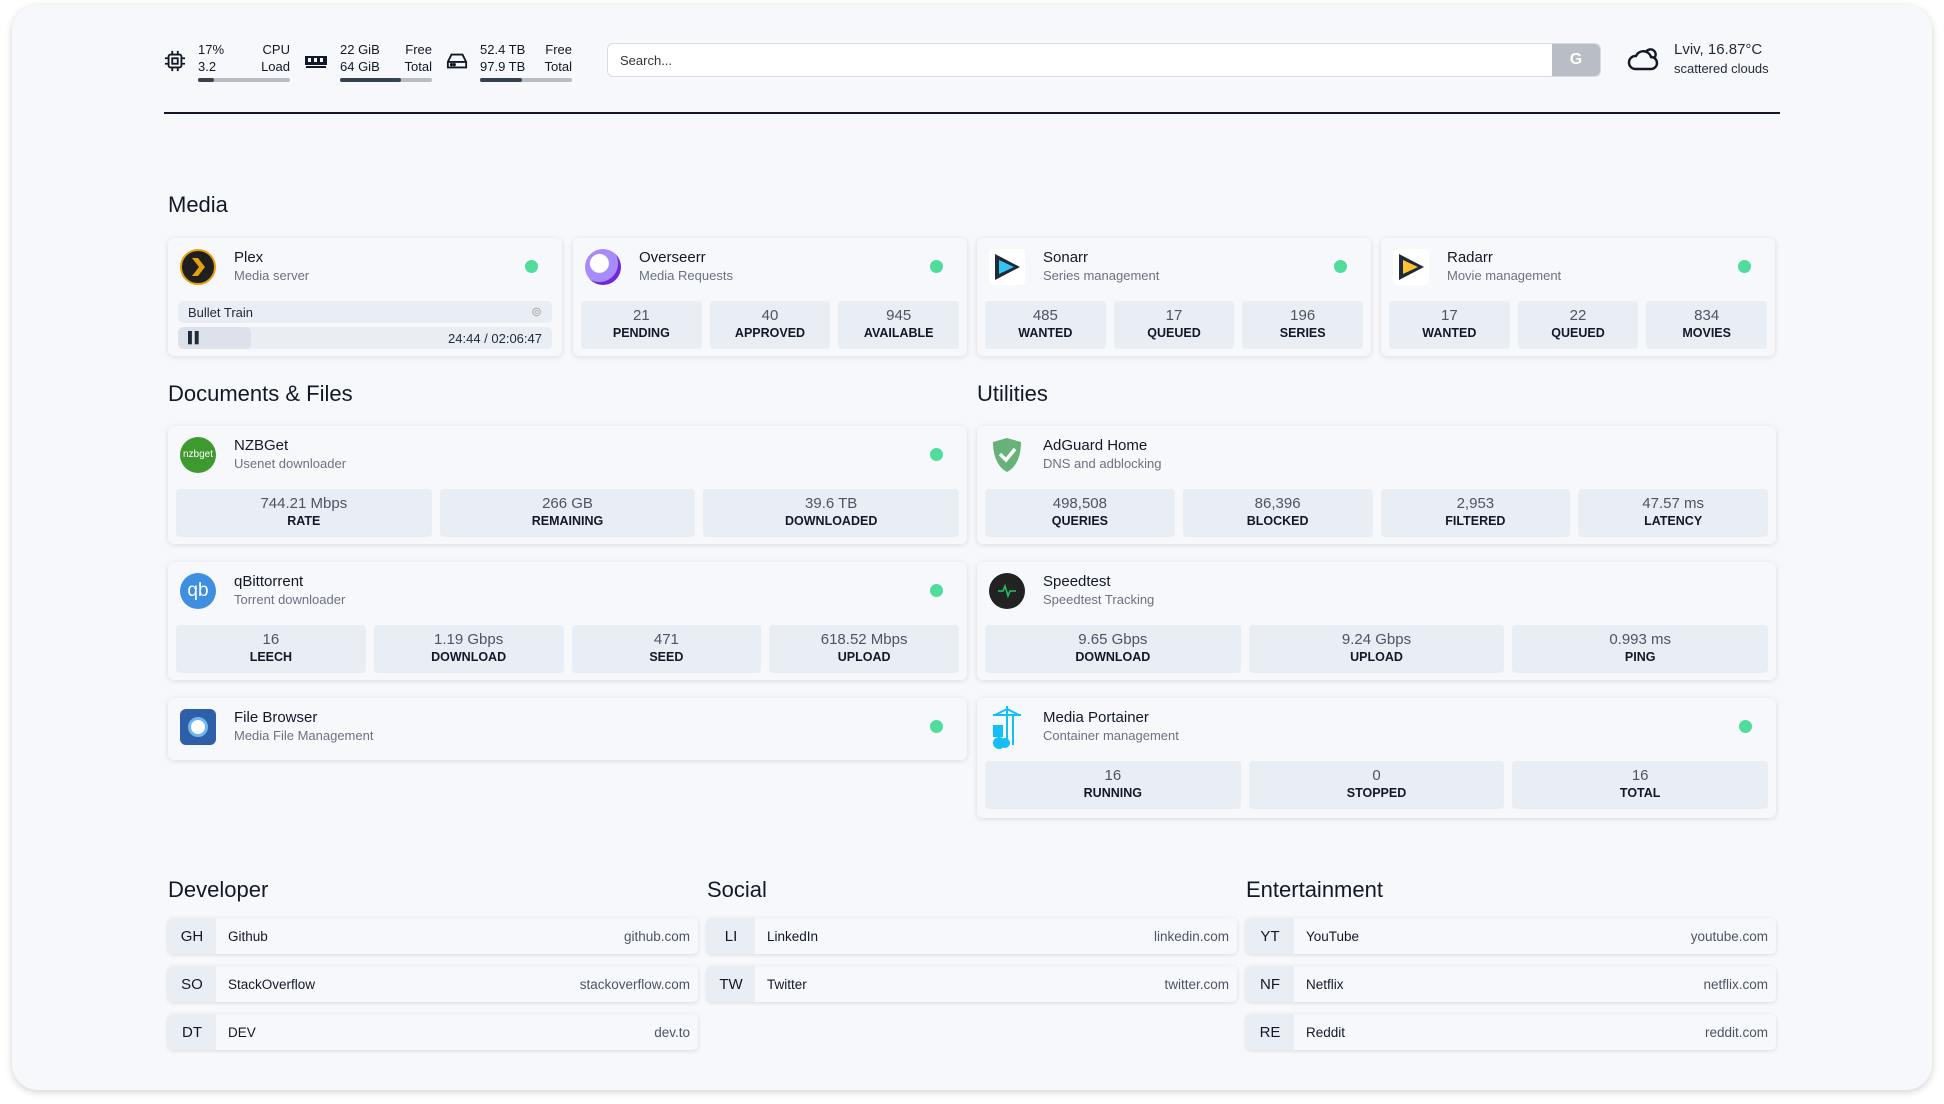 Image resolution: width=1944 pixels, height=1104 pixels. I want to click on qbittorrent-icon: qb, so click(207, 590).